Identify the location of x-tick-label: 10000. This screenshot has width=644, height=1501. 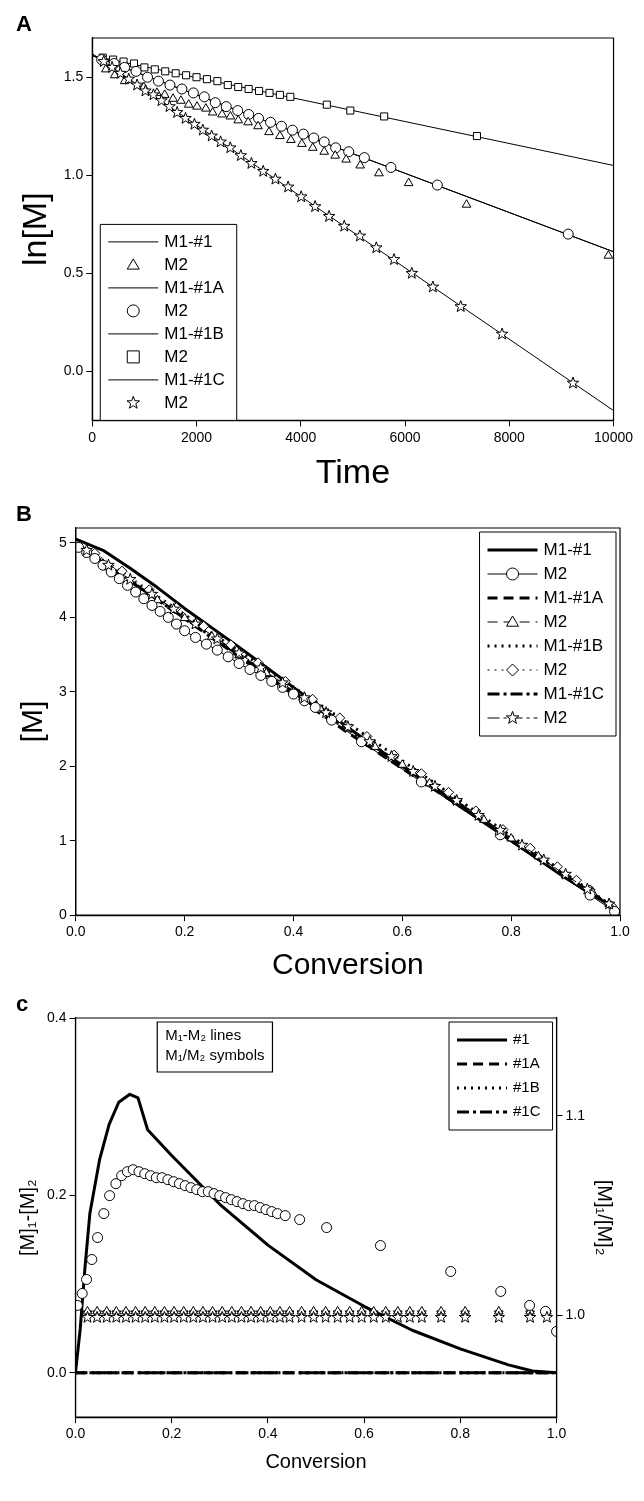
(614, 436).